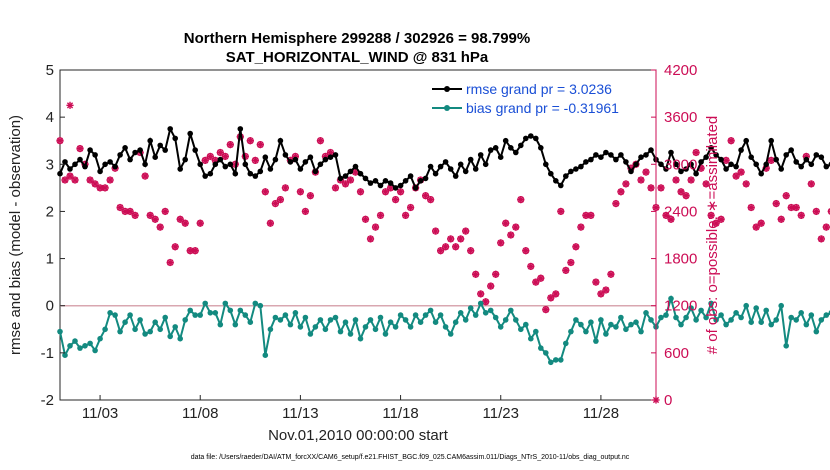 The image size is (830, 470). I want to click on x-tick-label-4: 11/23, so click(501, 413).